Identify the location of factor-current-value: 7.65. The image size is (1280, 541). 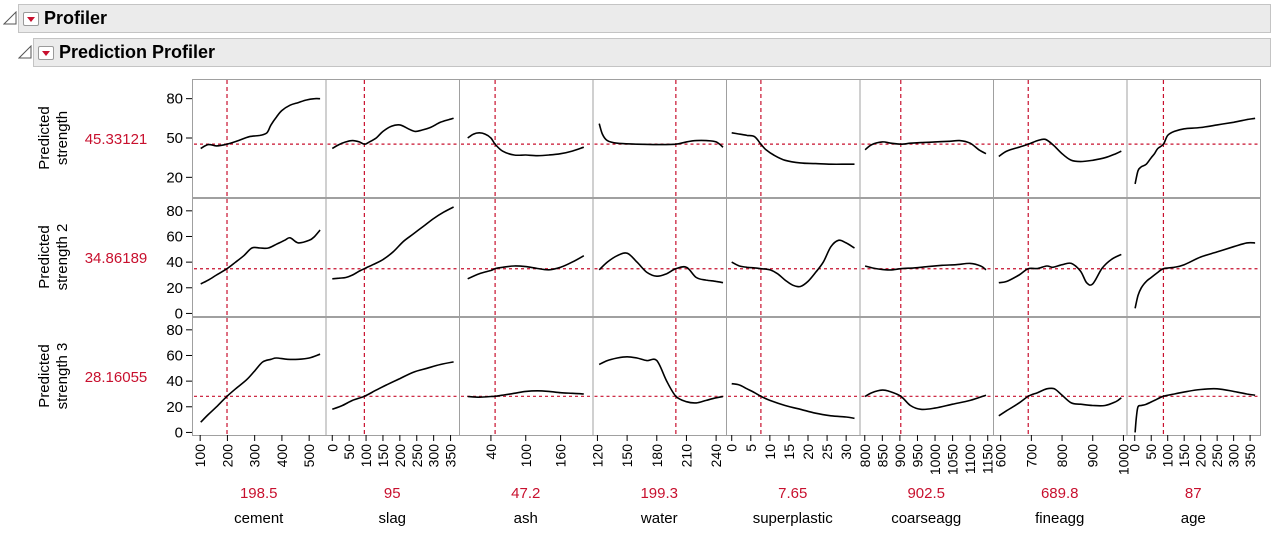
(792, 493).